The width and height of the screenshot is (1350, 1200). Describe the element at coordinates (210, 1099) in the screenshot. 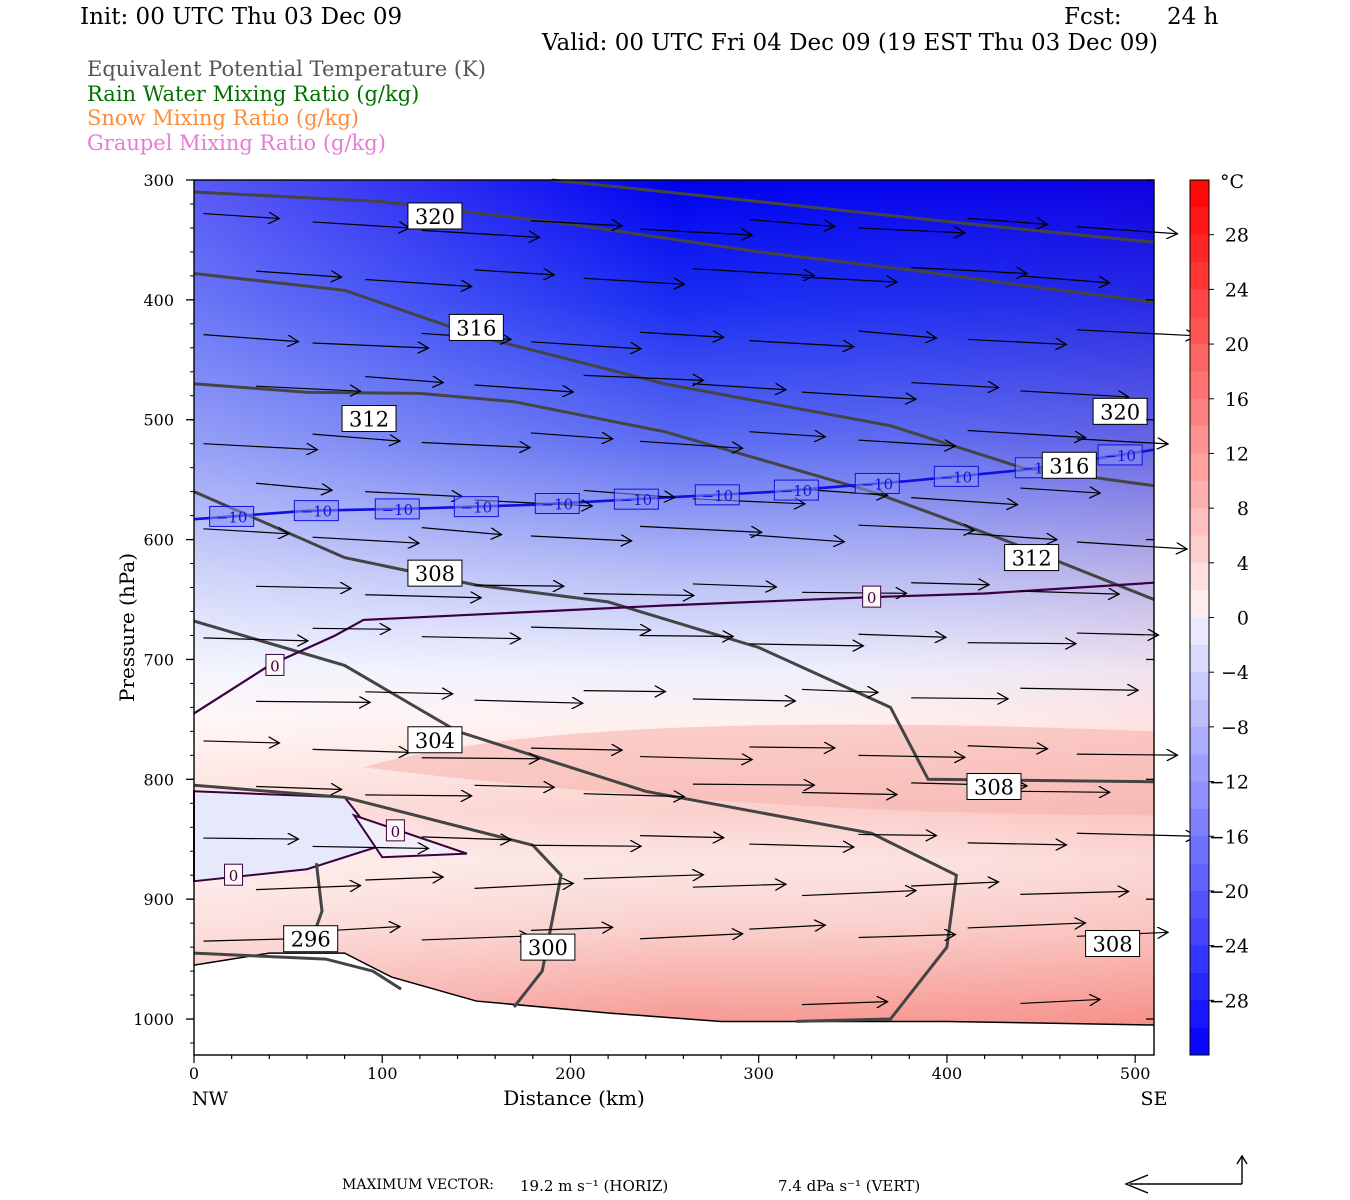

I see `x-end-label-left: NW` at that location.